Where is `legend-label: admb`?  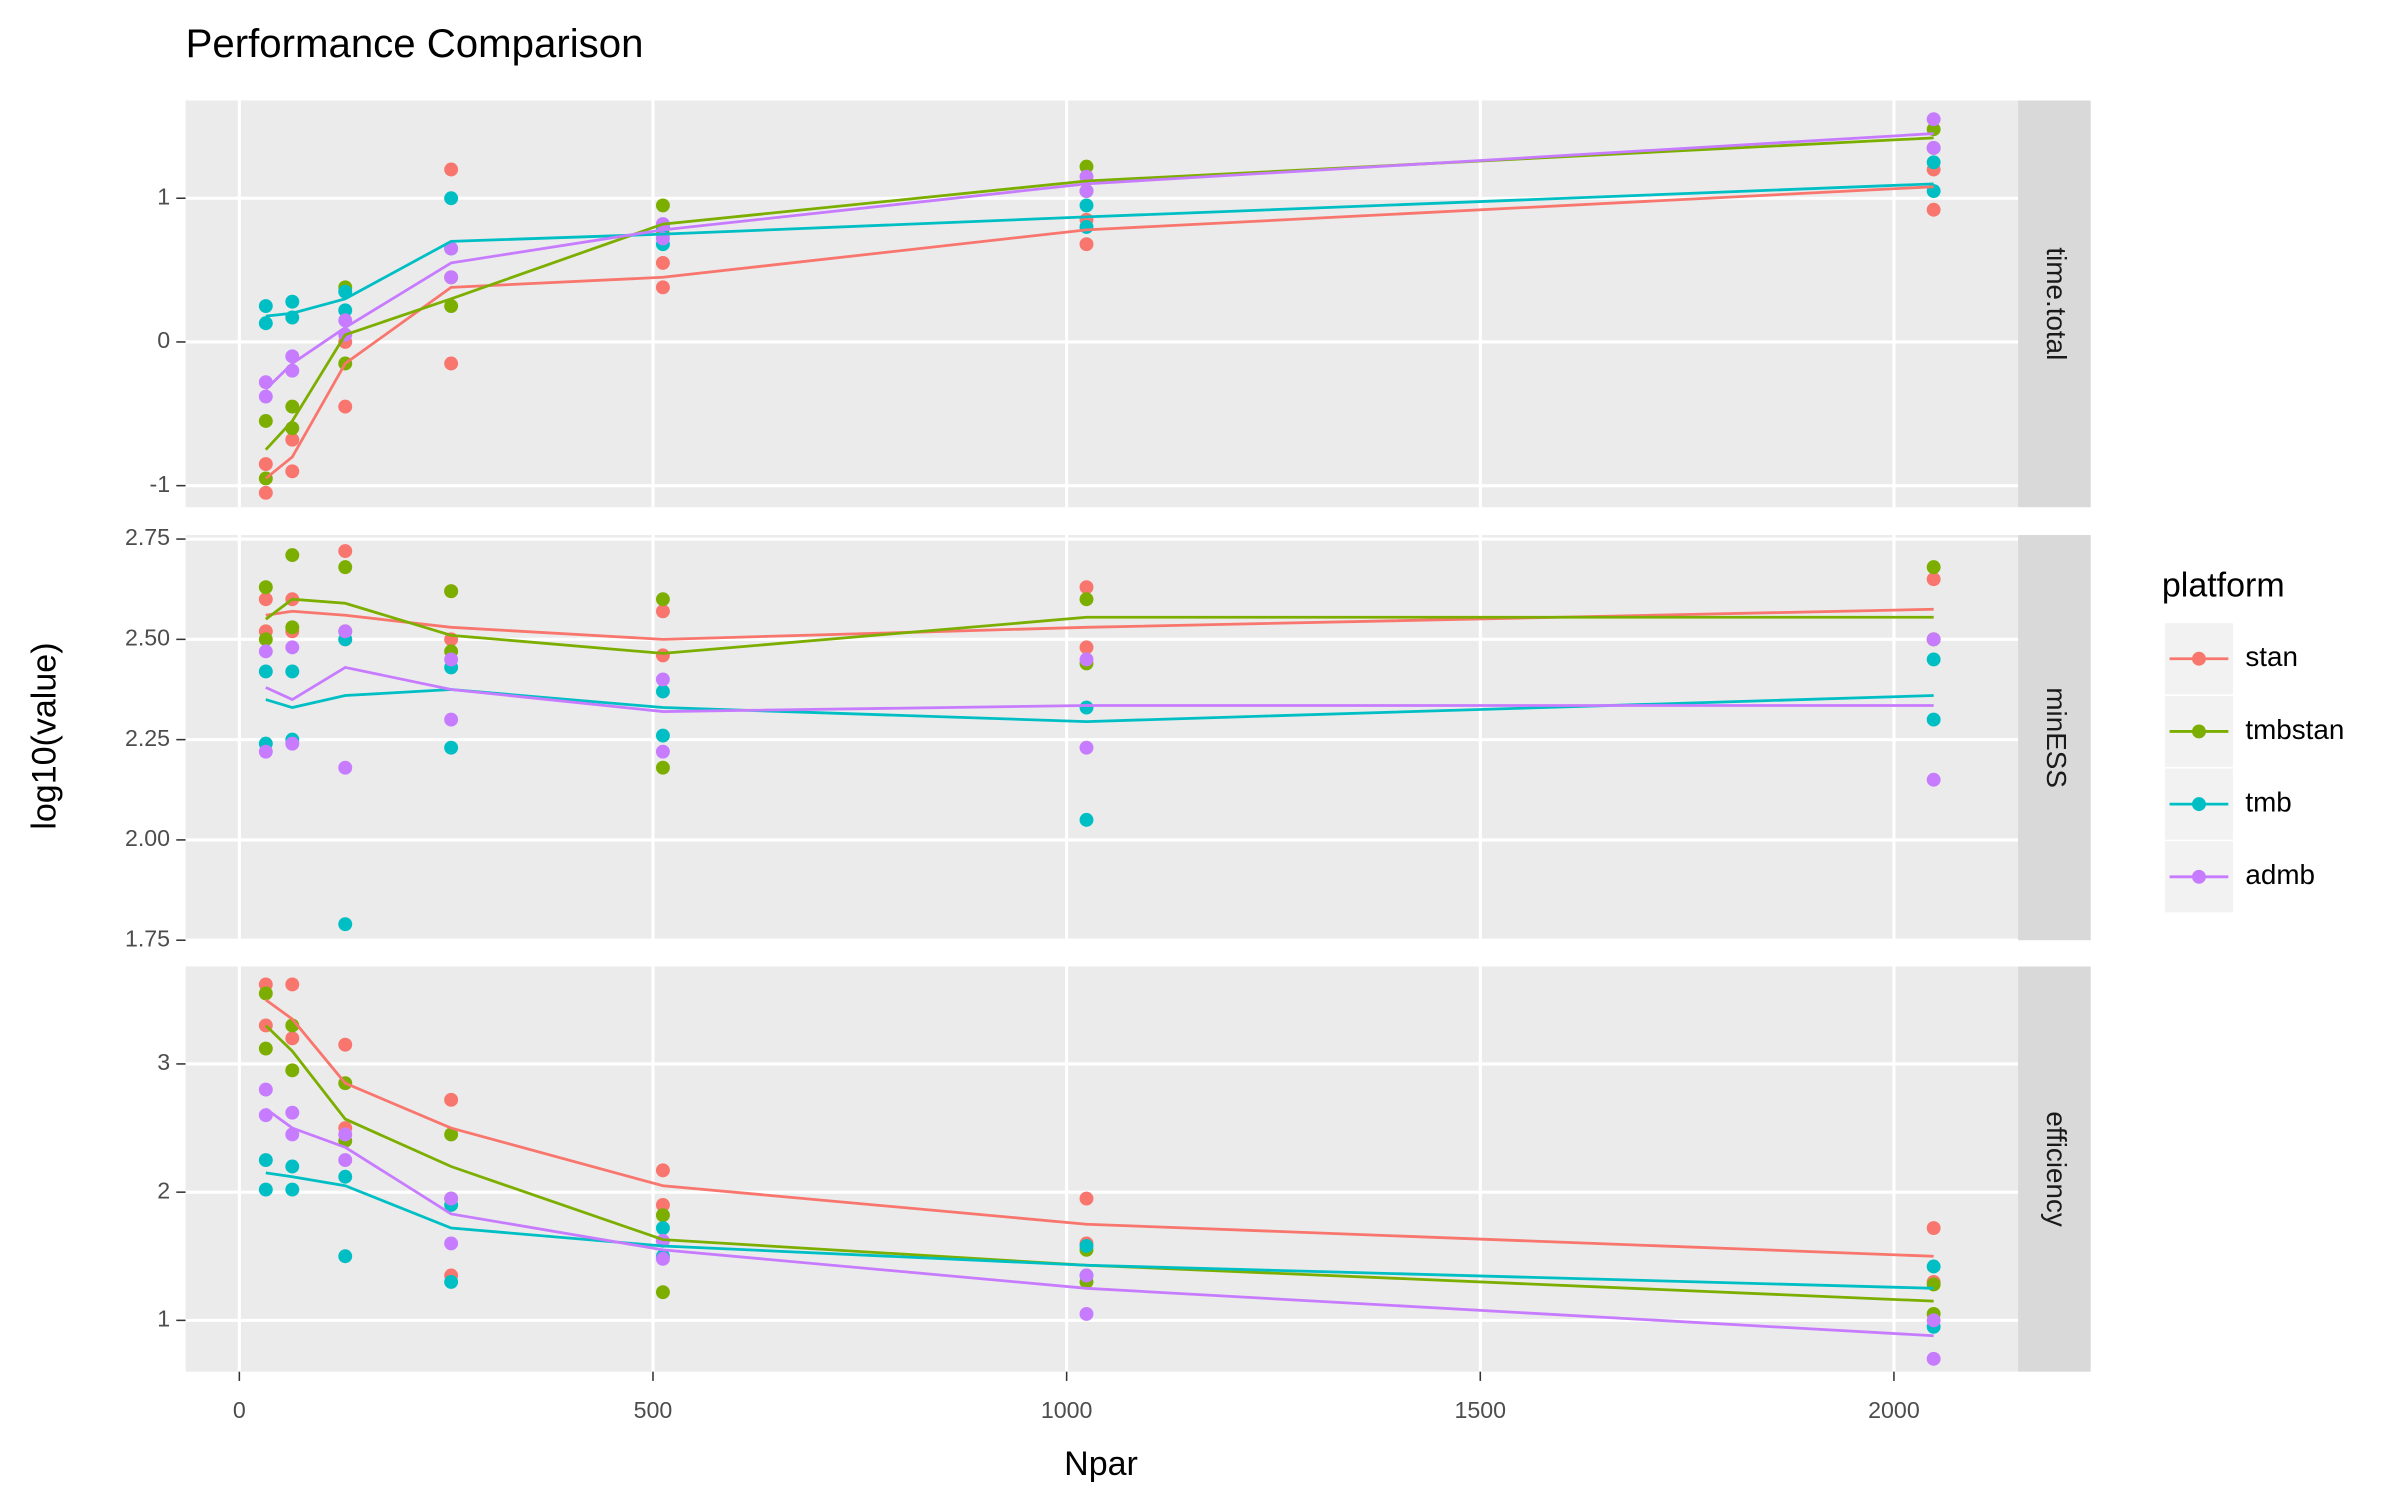
legend-label: admb is located at coordinates (2280, 874).